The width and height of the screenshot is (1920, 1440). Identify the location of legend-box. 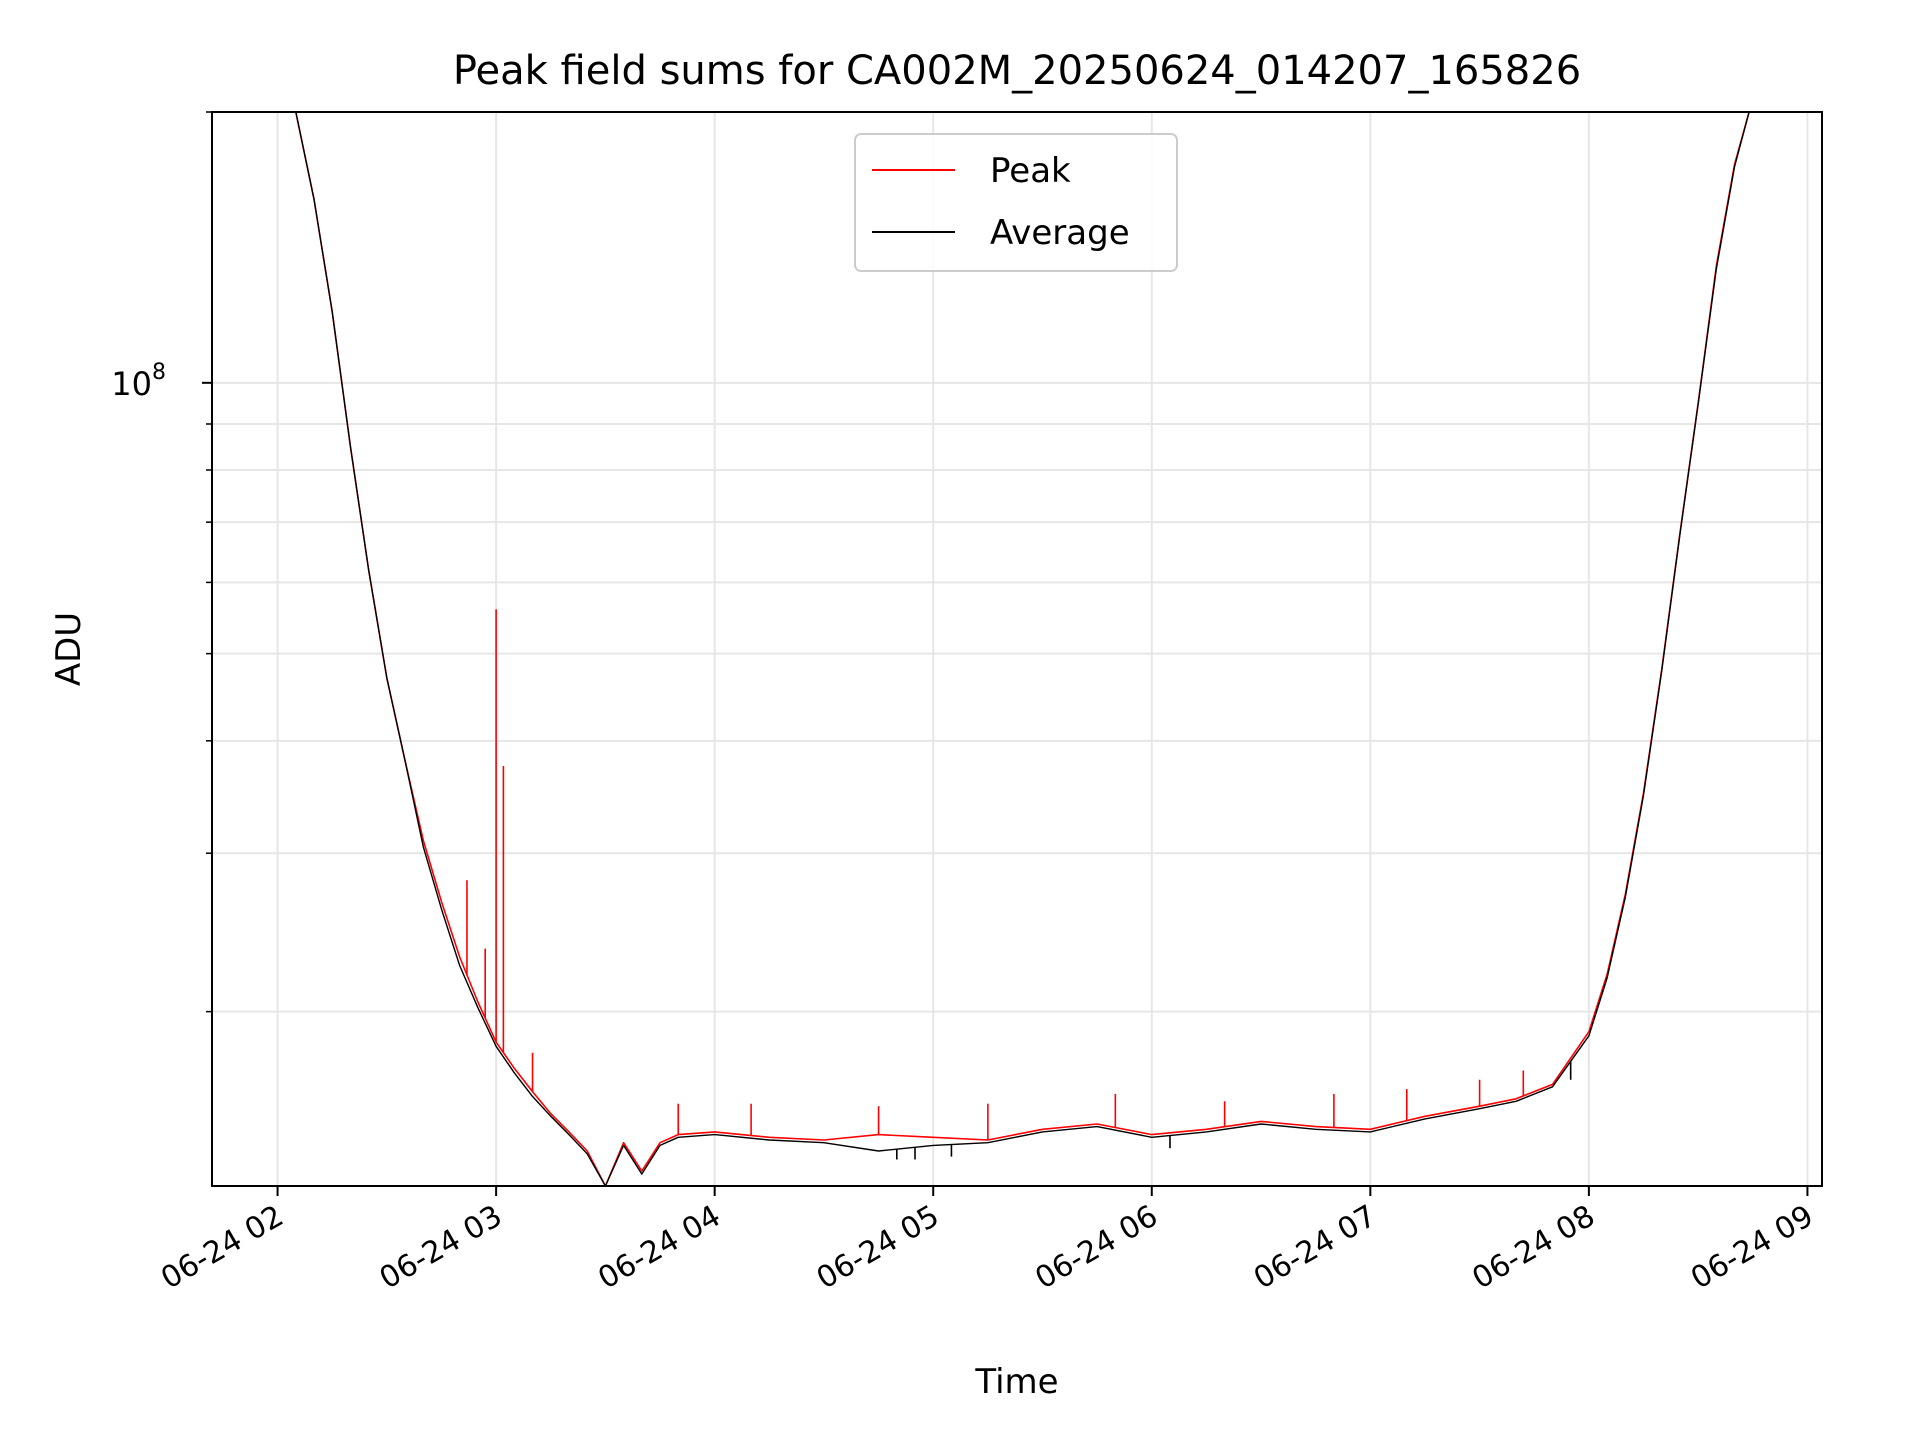
(1016, 202).